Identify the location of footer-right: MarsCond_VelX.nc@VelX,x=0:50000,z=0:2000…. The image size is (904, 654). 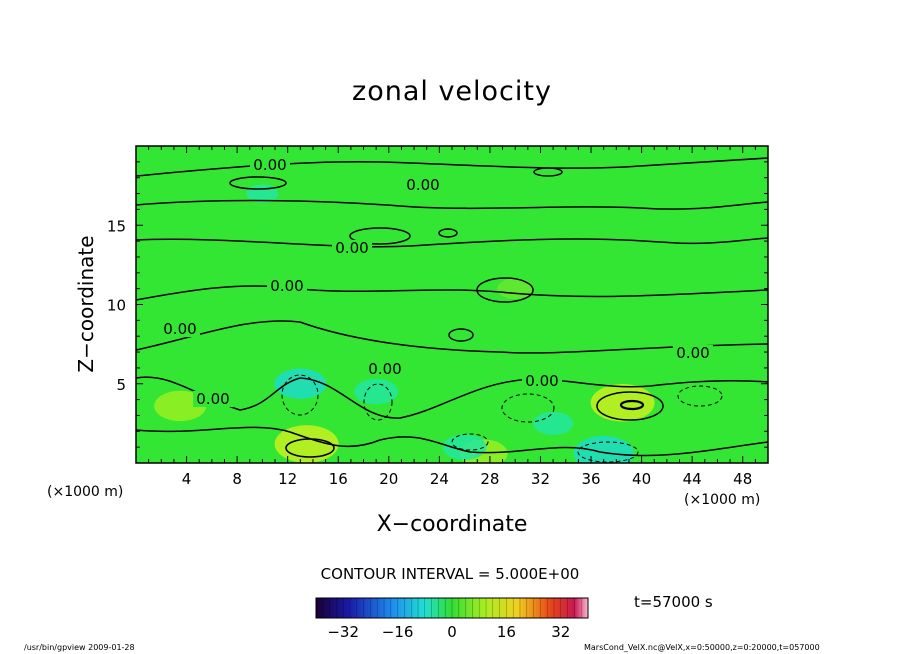
(702, 647).